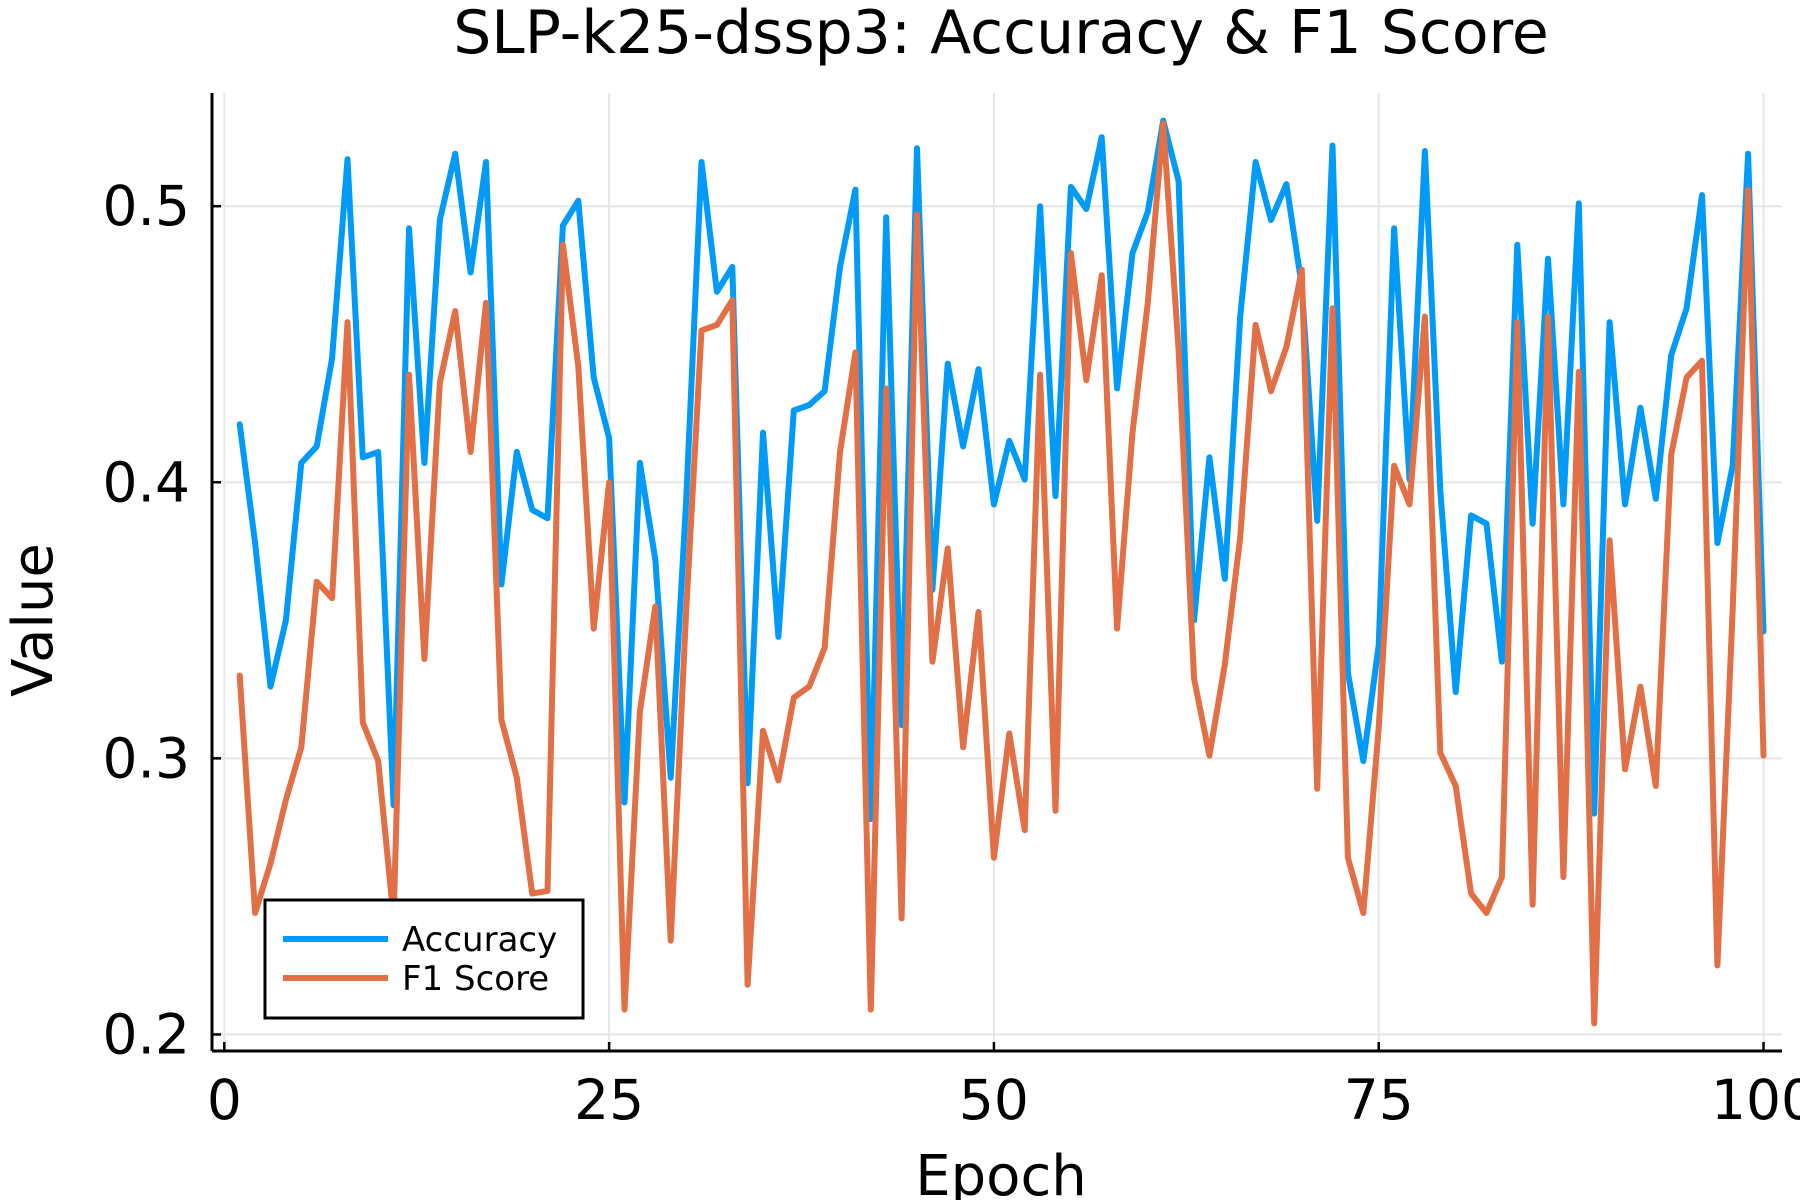 Image resolution: width=1800 pixels, height=1200 pixels. I want to click on x-ticks: 0 25 50 75 100, so click(1003, 1087).